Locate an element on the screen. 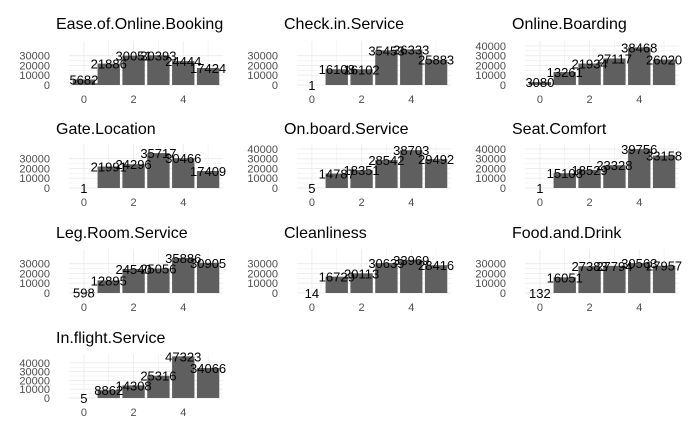 The width and height of the screenshot is (700, 432). bar-value-label: 38468 is located at coordinates (639, 47).